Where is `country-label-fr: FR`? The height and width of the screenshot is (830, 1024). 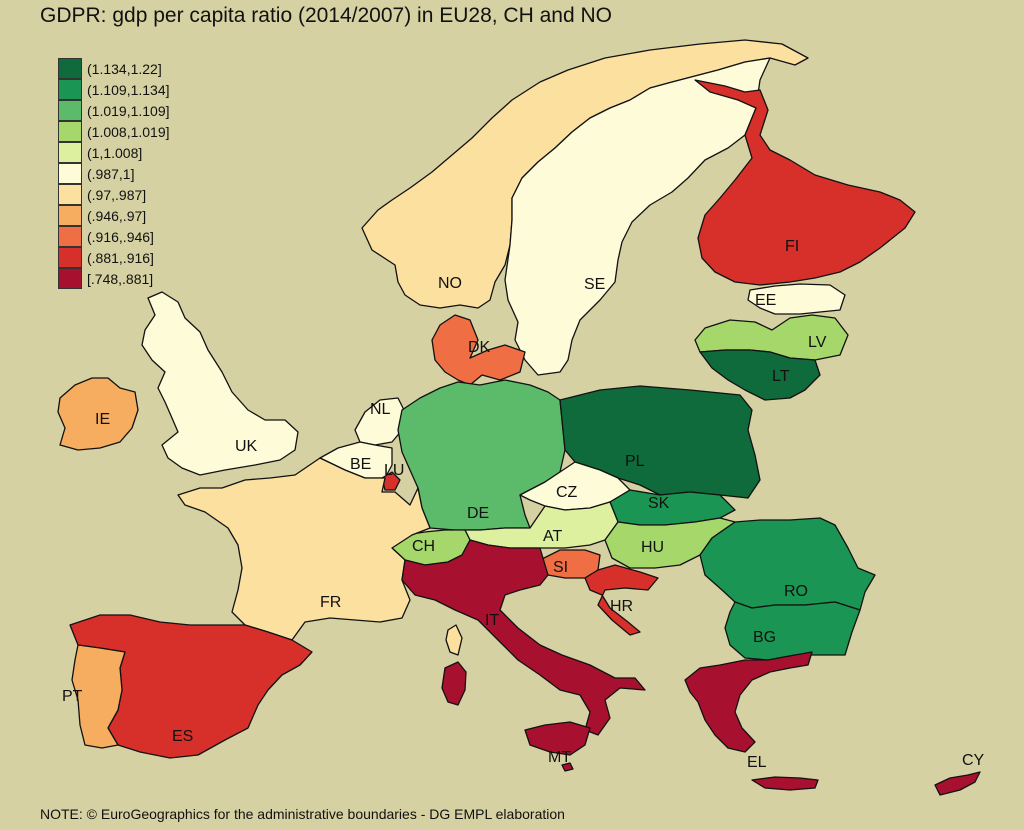 country-label-fr: FR is located at coordinates (330, 602).